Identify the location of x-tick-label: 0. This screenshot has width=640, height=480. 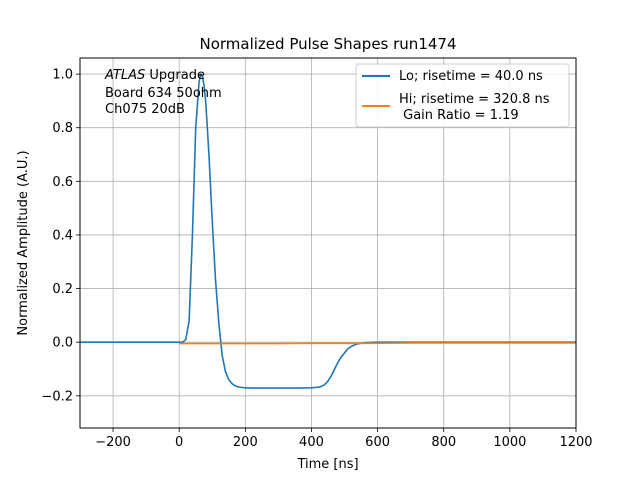
(179, 442).